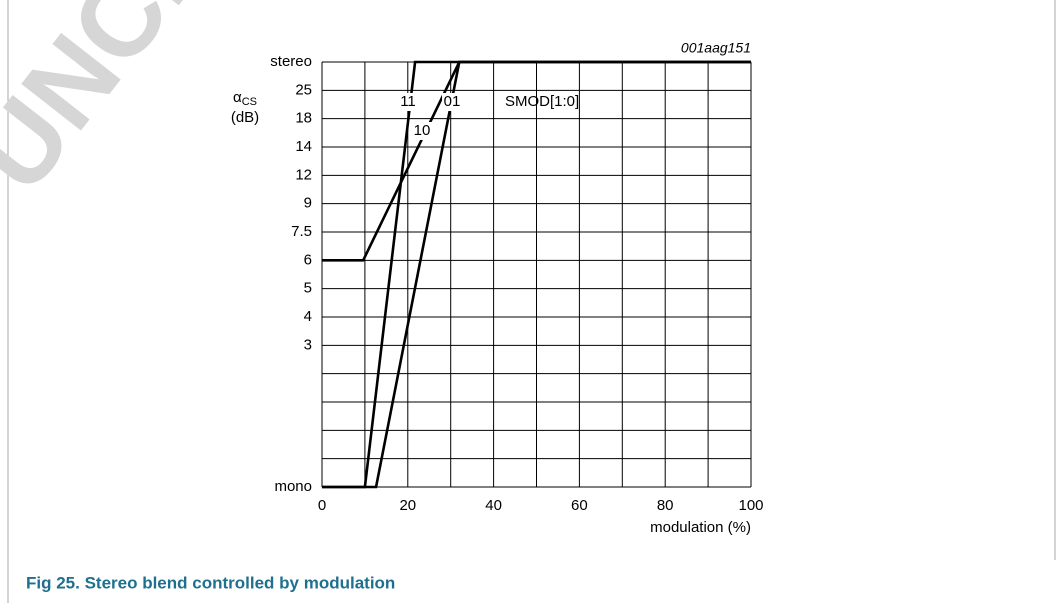  I want to click on y-label-symbol: α, so click(237, 97).